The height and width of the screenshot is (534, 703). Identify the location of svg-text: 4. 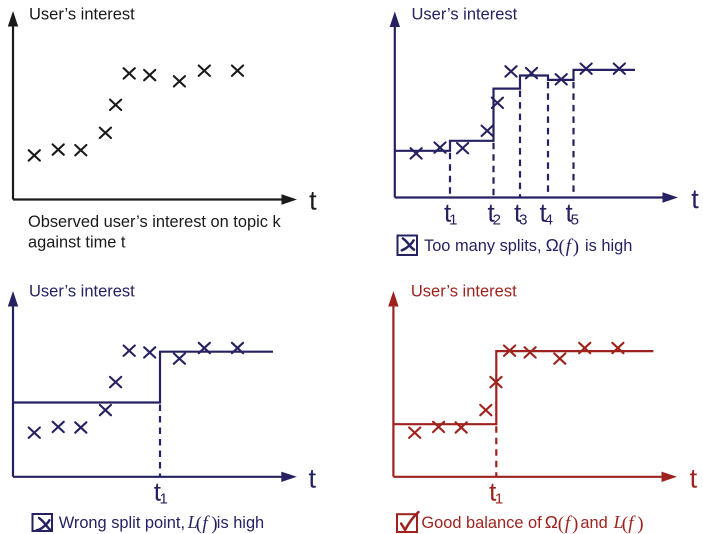
(549, 220).